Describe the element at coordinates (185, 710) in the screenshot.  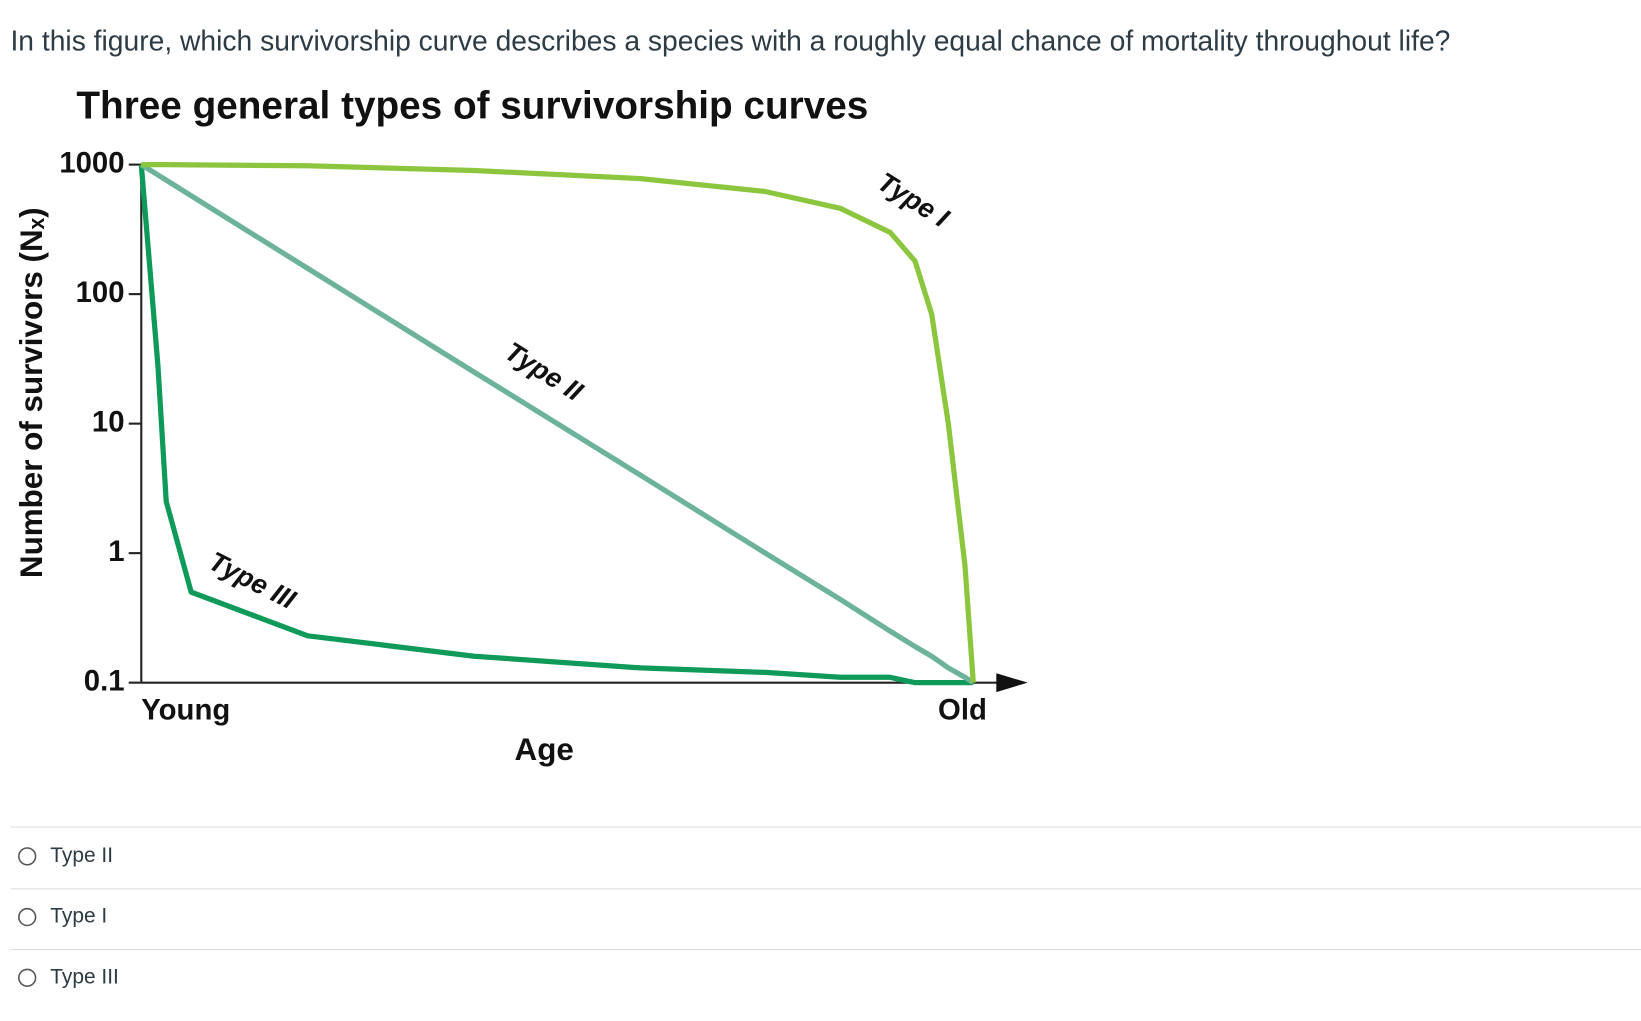
I see `x-tick-label: Young` at that location.